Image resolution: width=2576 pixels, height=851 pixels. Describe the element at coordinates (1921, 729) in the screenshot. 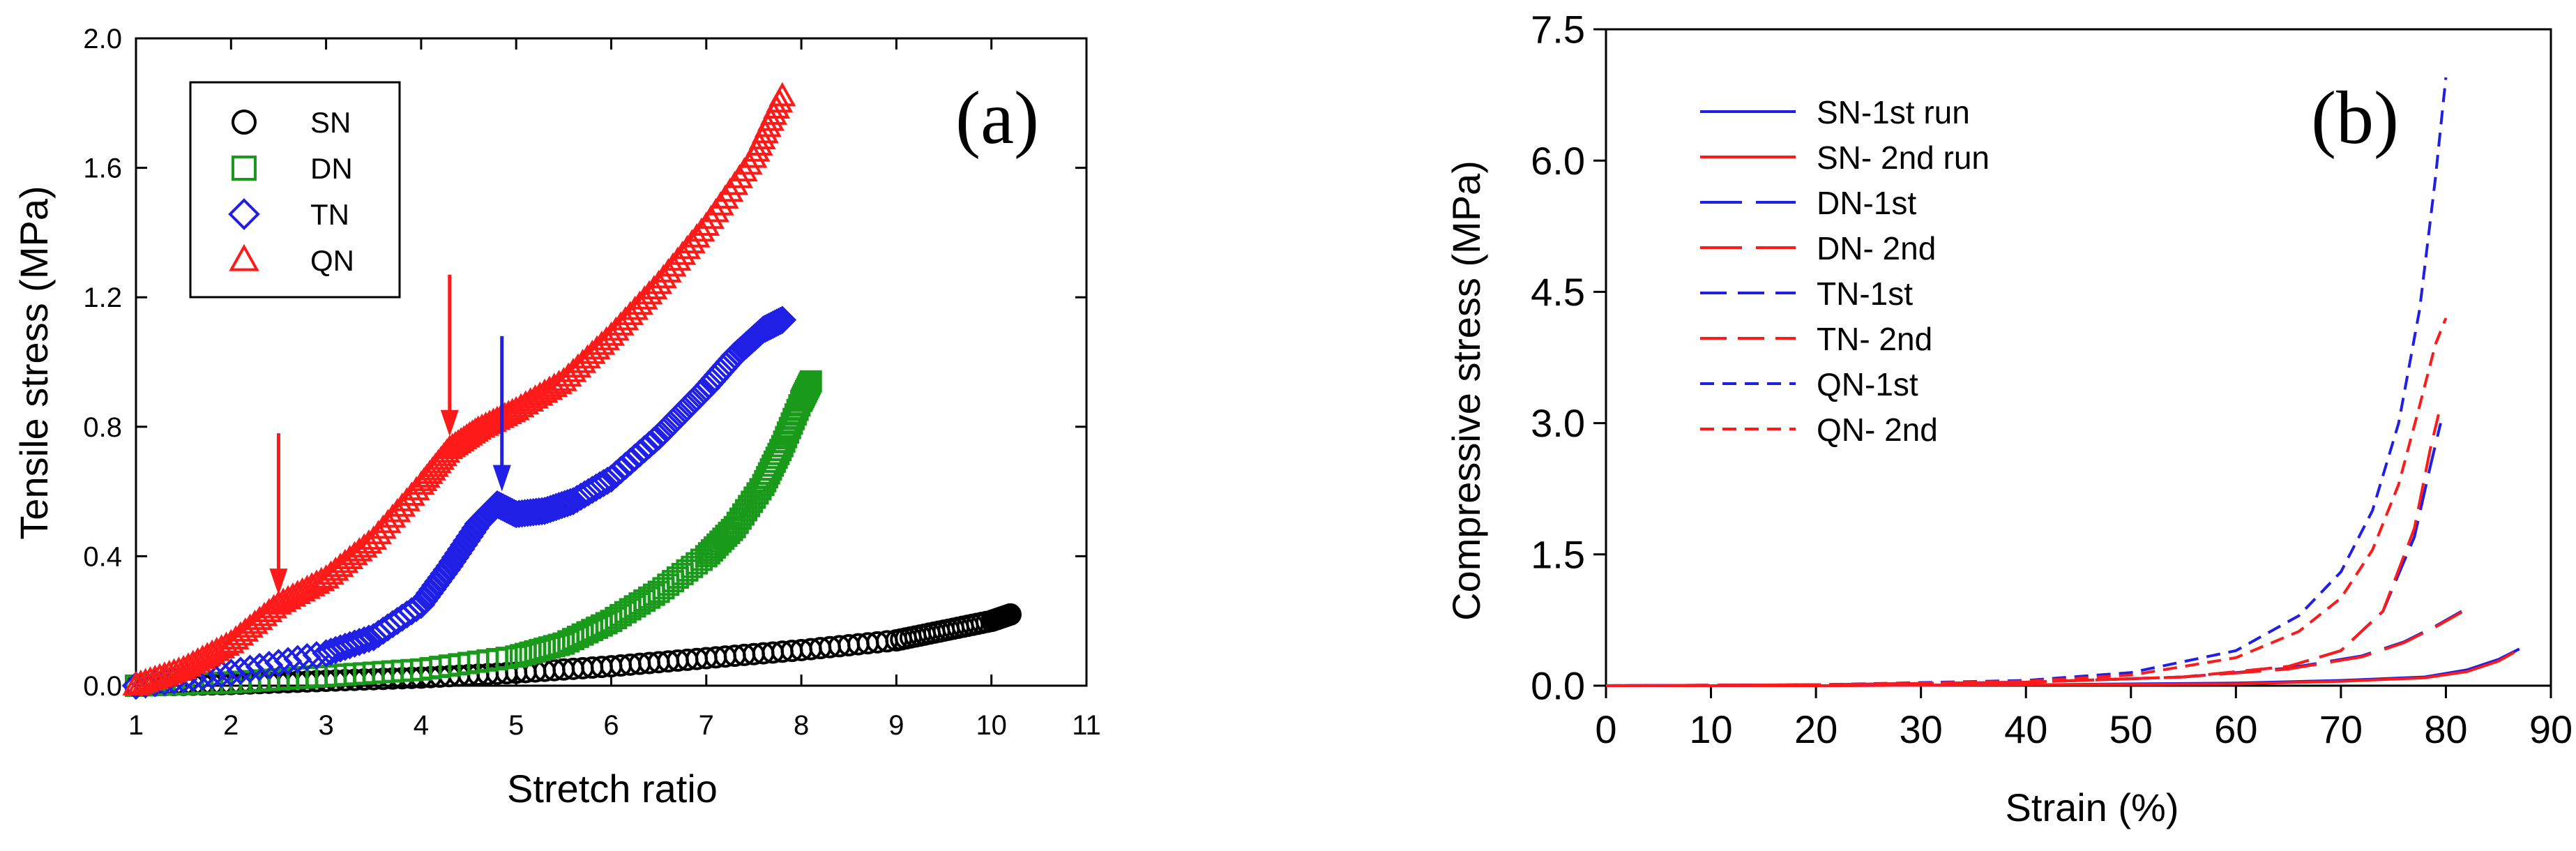

I see `x-tick-label: 30` at that location.